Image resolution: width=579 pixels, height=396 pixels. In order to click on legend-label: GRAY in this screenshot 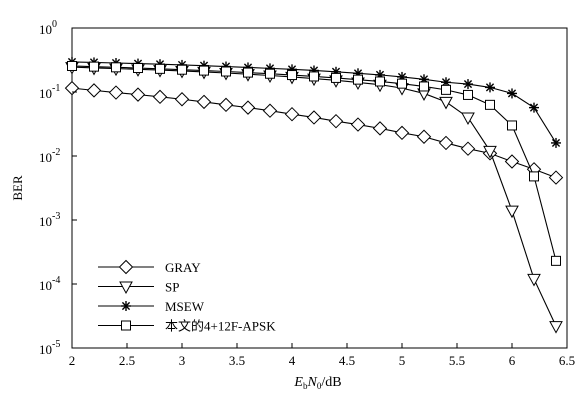, I will do `click(183, 267)`.